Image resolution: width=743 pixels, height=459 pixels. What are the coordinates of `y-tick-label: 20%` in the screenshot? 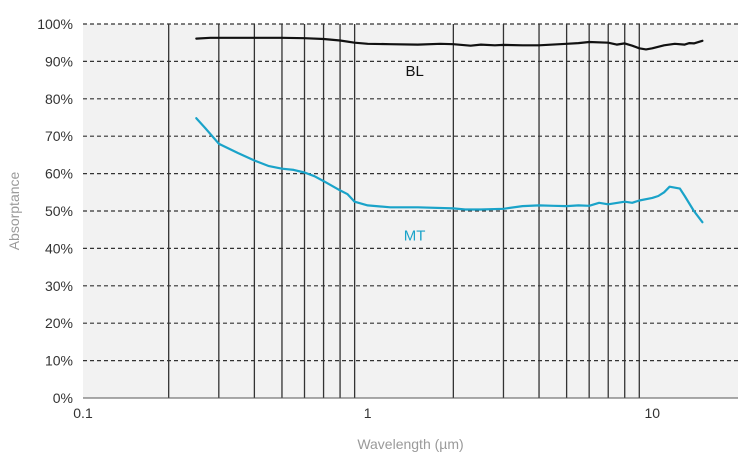 It's located at (59, 323).